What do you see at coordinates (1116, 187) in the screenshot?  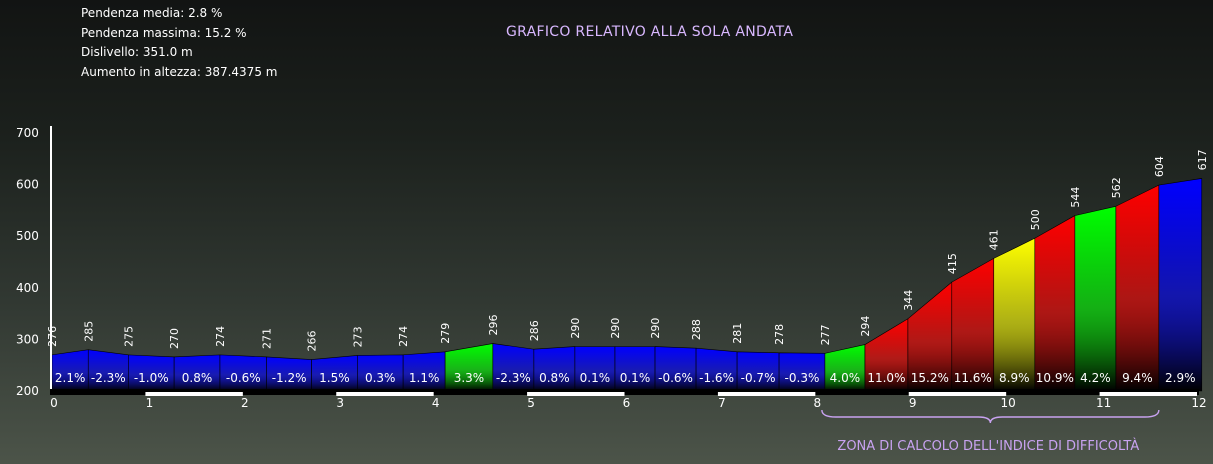 I see `elevation-label: 562` at bounding box center [1116, 187].